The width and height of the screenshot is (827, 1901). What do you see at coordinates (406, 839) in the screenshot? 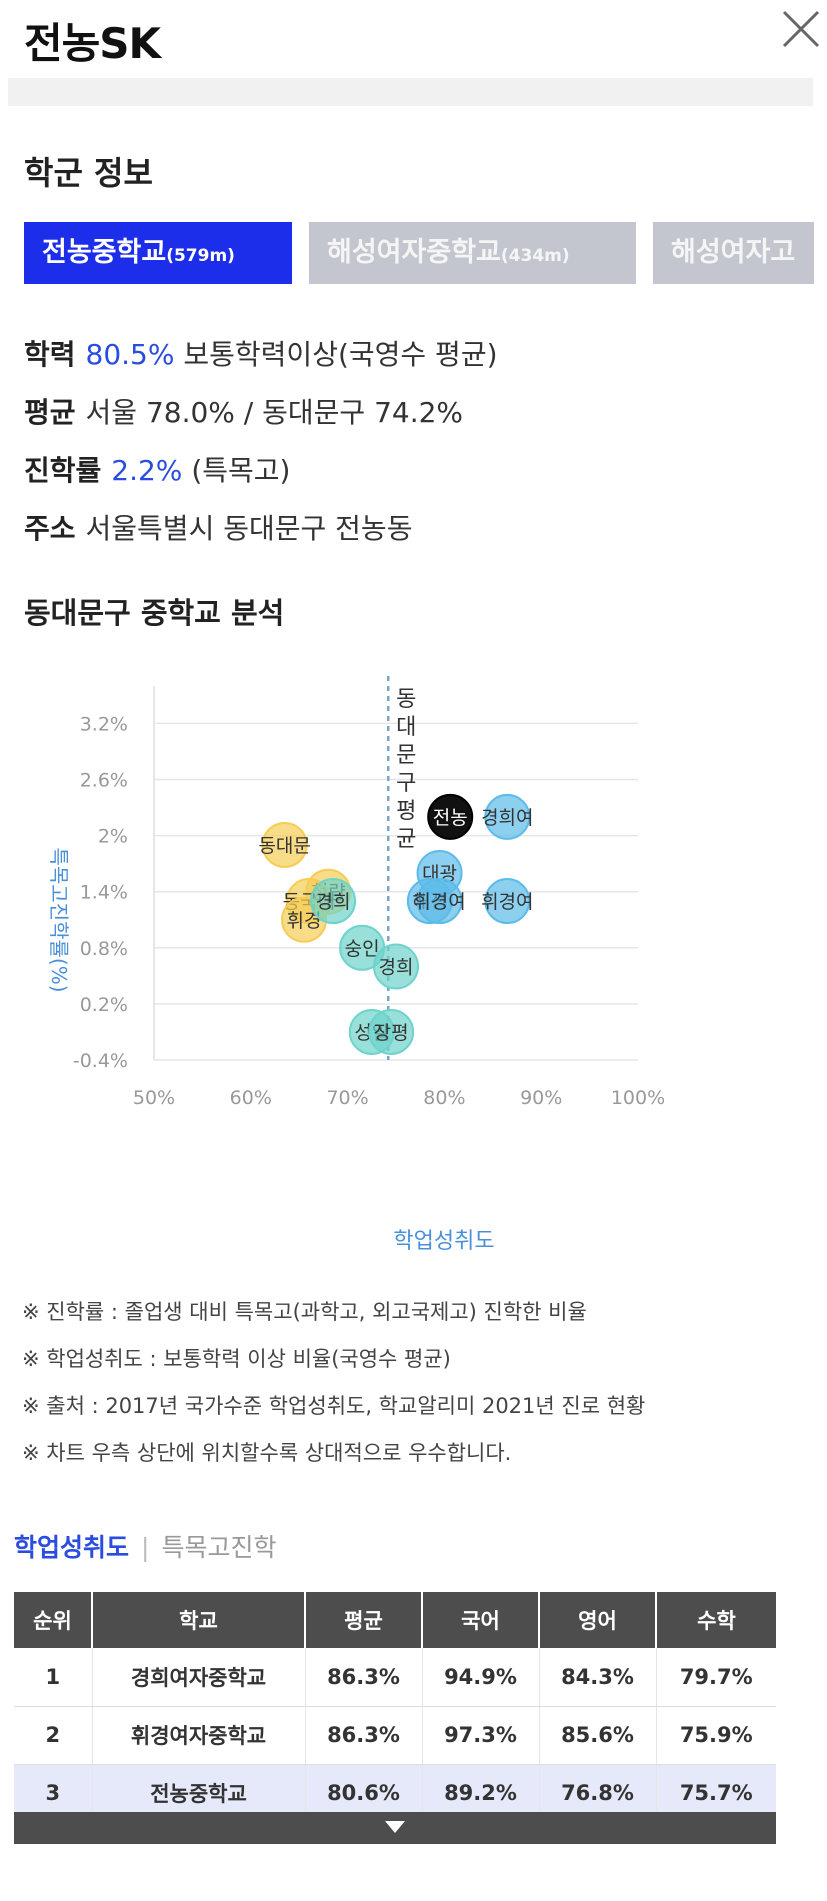
I see `average-line-label-char: 균` at bounding box center [406, 839].